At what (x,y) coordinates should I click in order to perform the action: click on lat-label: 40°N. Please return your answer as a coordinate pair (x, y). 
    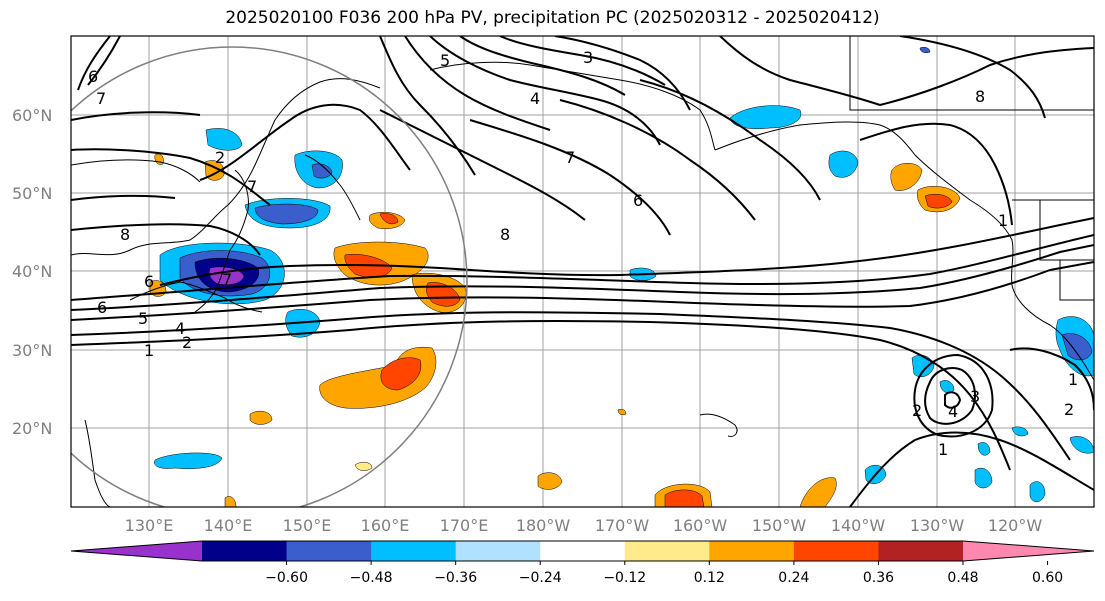
    Looking at the image, I should click on (32, 271).